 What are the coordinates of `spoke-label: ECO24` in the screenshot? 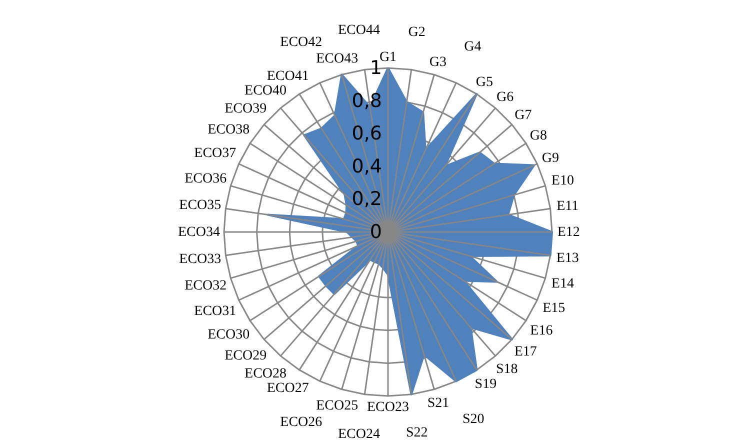 It's located at (359, 434).